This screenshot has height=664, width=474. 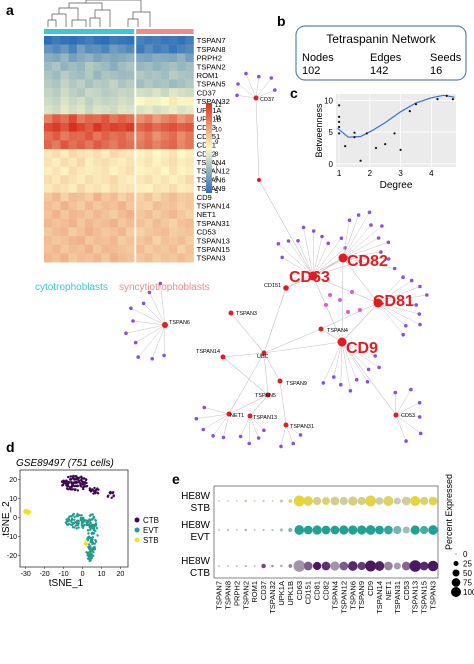 What do you see at coordinates (467, 583) in the screenshot?
I see `legend-size-label: 75` at bounding box center [467, 583].